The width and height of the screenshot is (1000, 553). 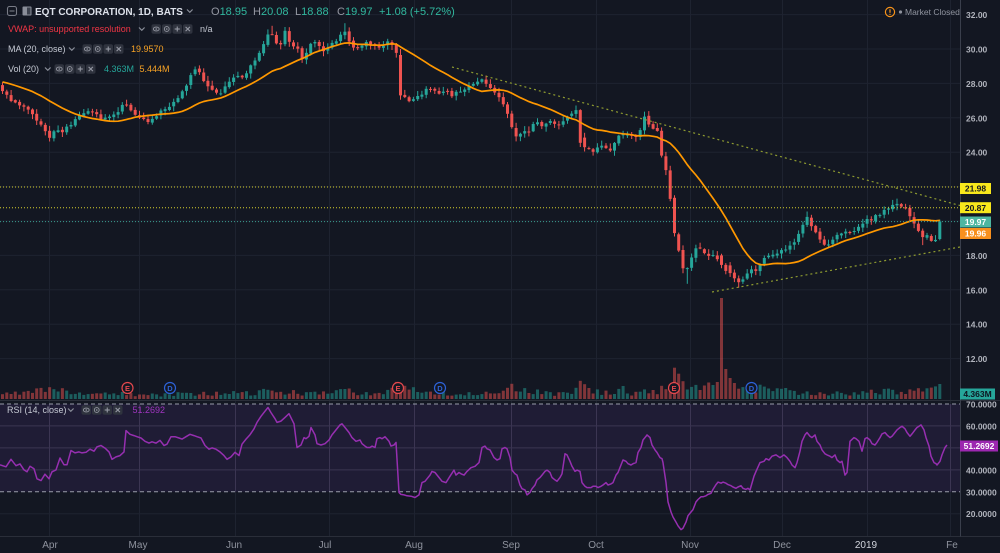 I want to click on svg-text: n/a, so click(x=206, y=29).